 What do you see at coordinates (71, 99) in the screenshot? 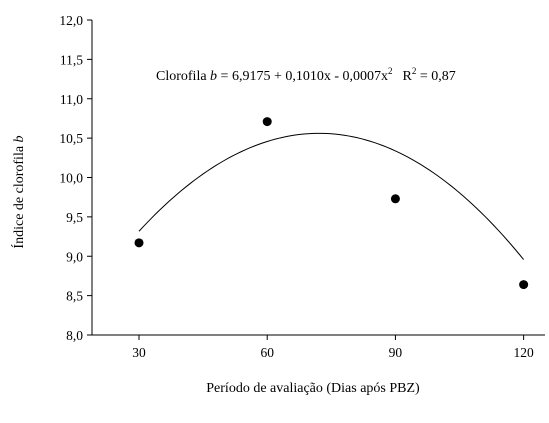
I see `y-tick-label: 11,0` at bounding box center [71, 99].